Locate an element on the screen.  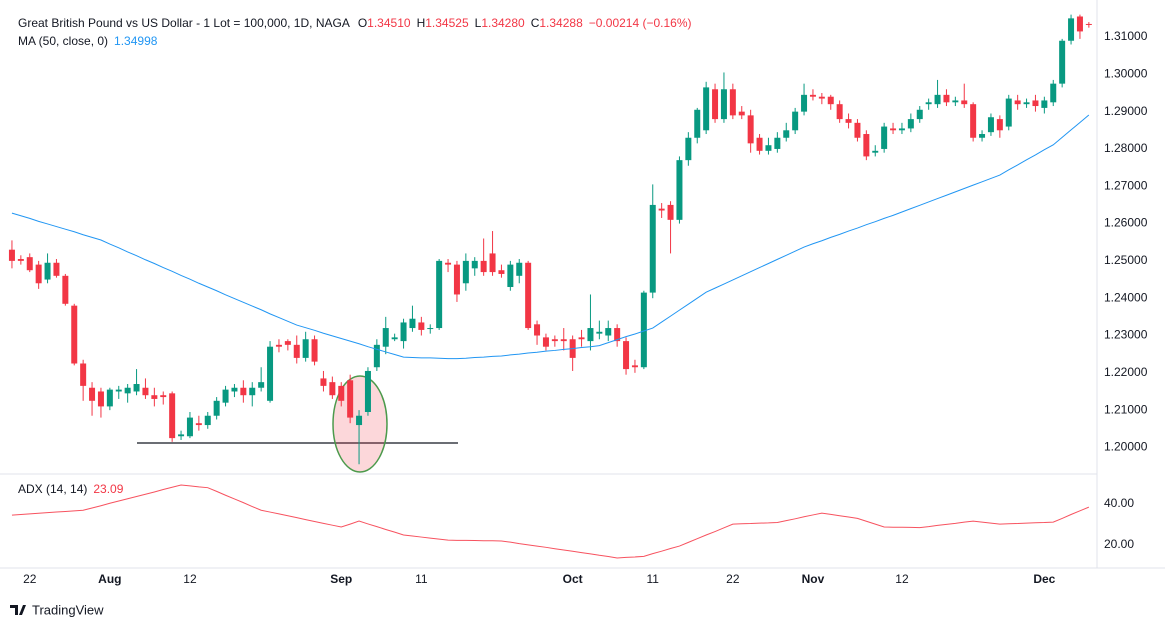
y-tick-label: 1.23000 is located at coordinates (1126, 335).